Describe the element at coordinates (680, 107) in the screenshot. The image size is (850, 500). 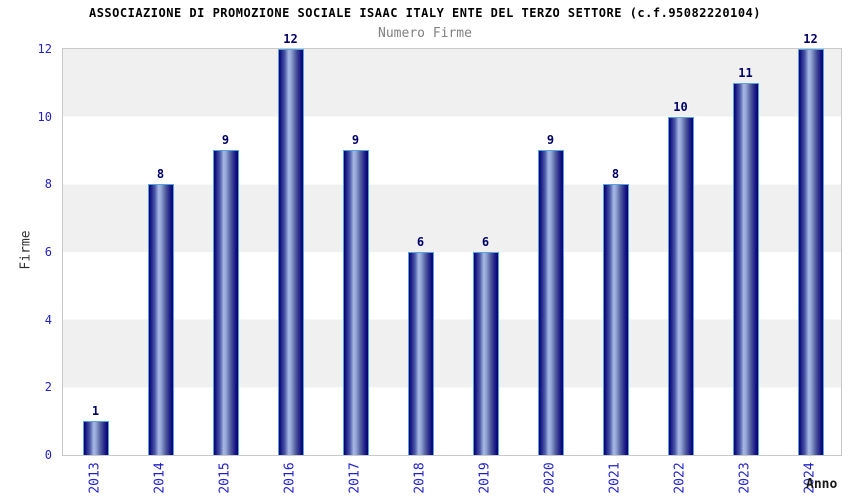
I see `bar-value-label: 10` at that location.